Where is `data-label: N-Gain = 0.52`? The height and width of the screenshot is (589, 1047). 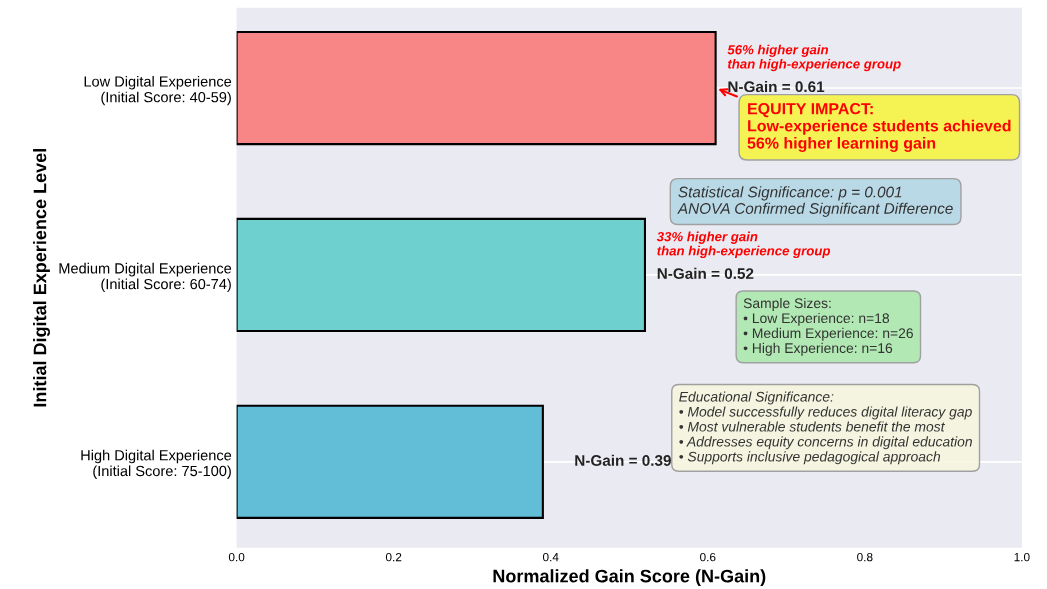 data-label: N-Gain = 0.52 is located at coordinates (705, 273).